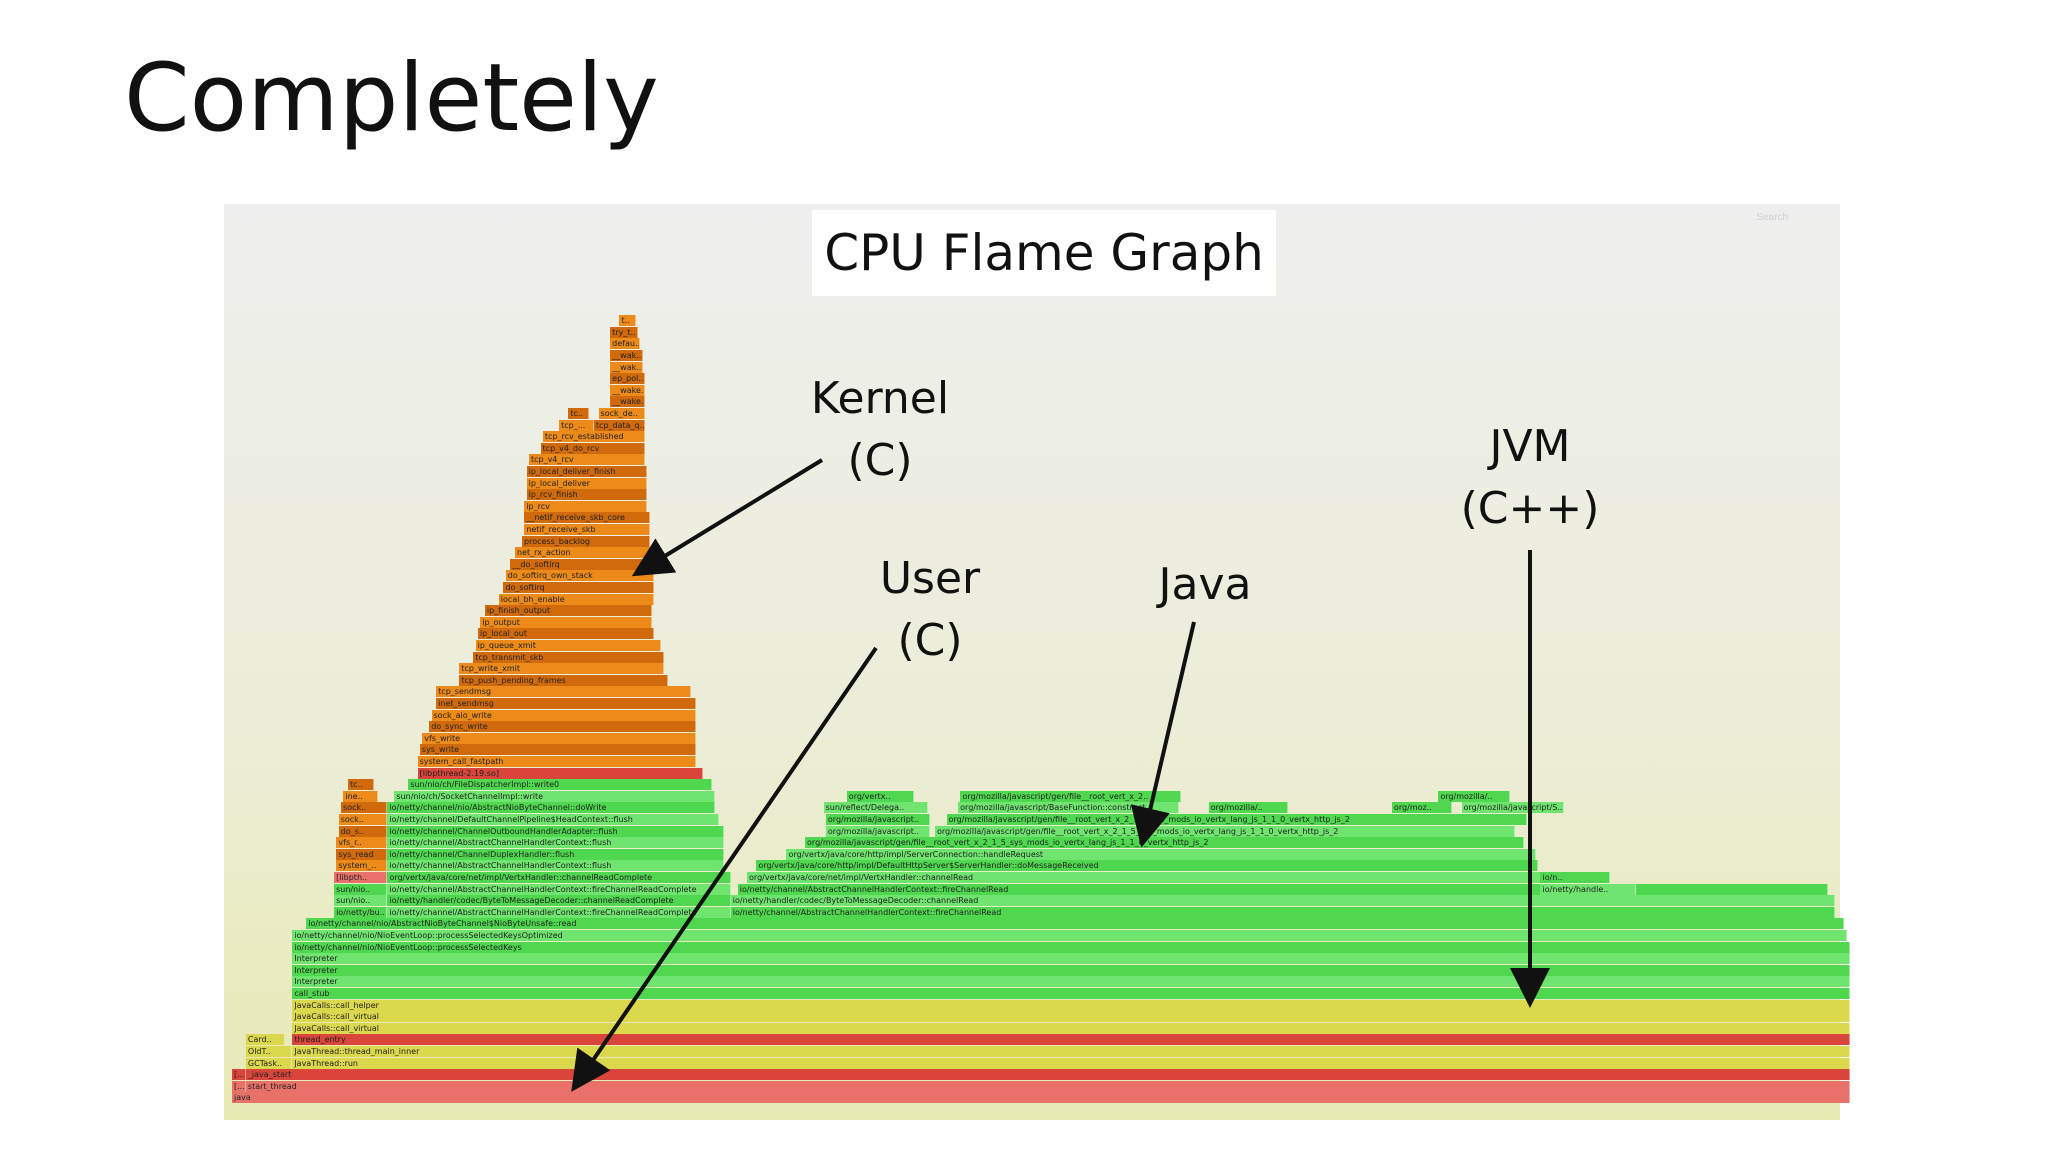 Image resolution: width=2048 pixels, height=1153 pixels. What do you see at coordinates (362, 854) in the screenshot?
I see `flame-frame: sys_read` at bounding box center [362, 854].